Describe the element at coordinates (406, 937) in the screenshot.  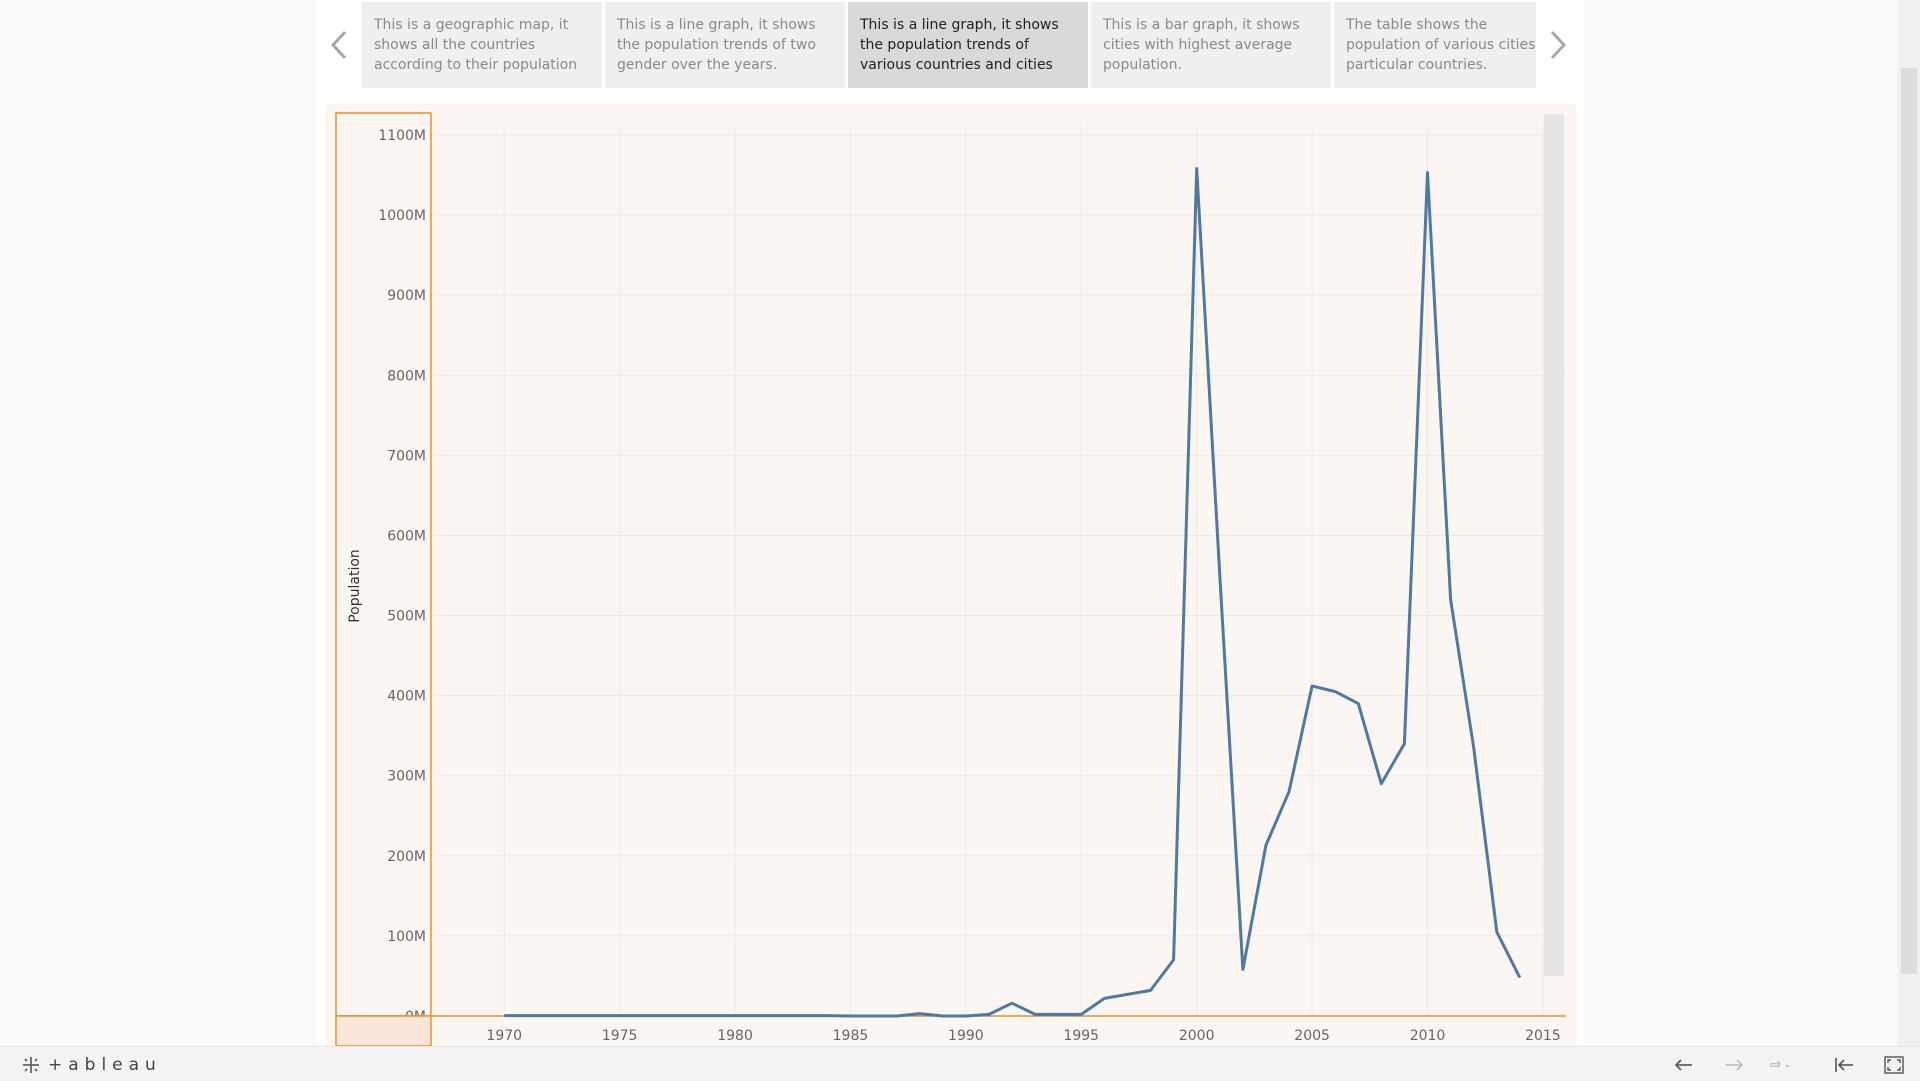
I see `y-tick-label: 100M` at that location.